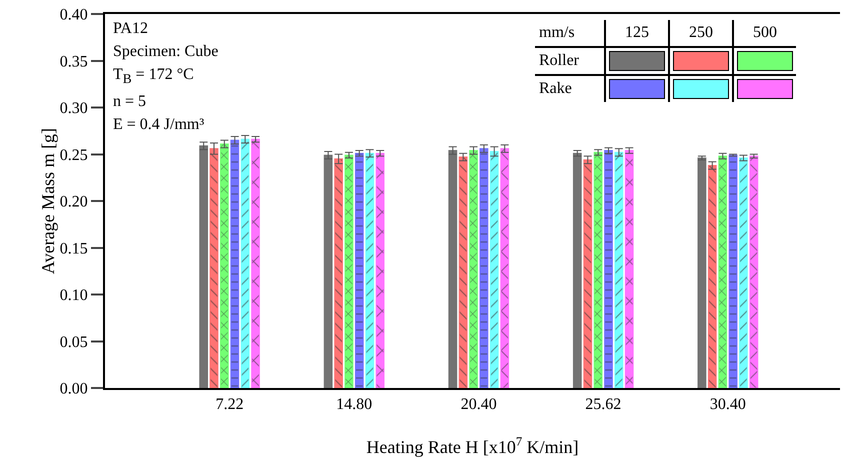 This screenshot has height=460, width=848. I want to click on annotation: 250, so click(701, 33).